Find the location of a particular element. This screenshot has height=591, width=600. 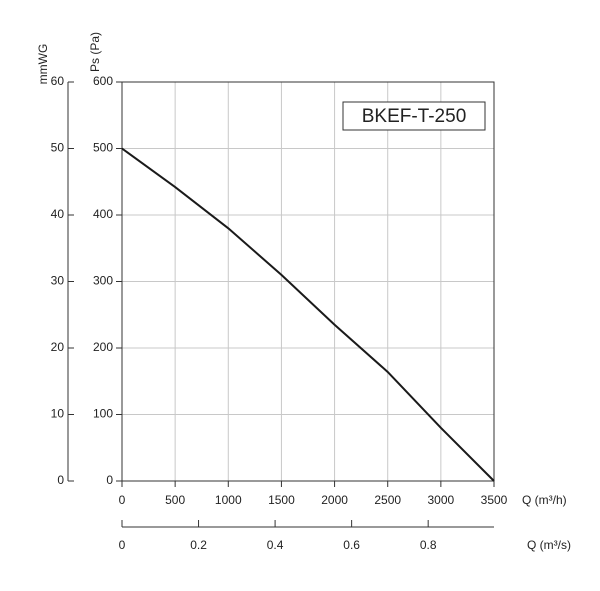

y-tick-label: 300 is located at coordinates (103, 281).